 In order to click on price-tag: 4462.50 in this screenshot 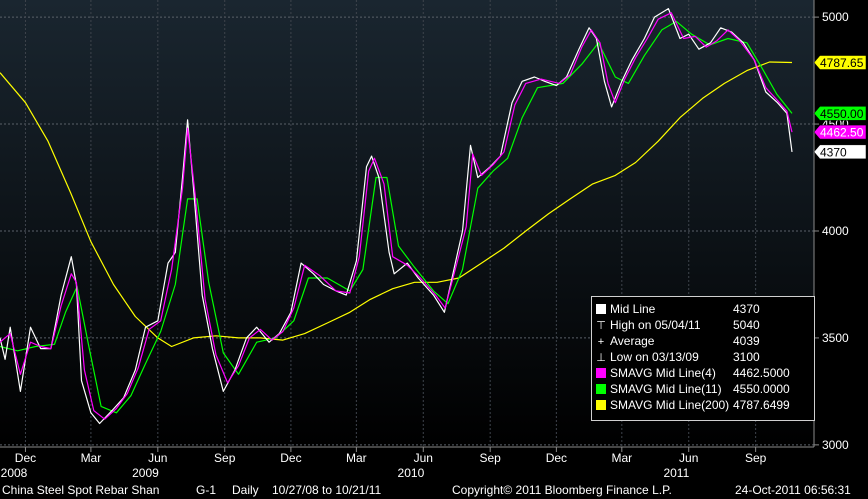, I will do `click(840, 132)`.